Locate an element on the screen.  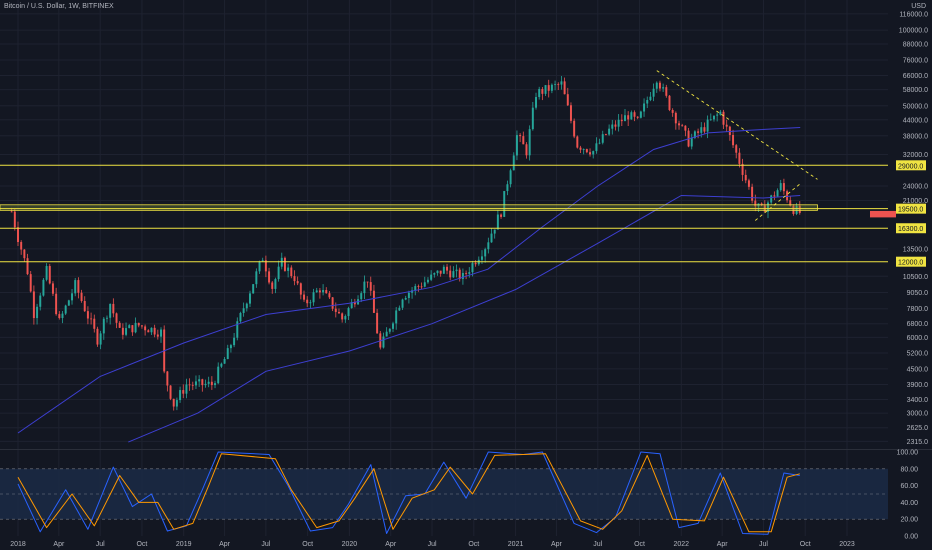
oscillator-line is located at coordinates (408, 493).